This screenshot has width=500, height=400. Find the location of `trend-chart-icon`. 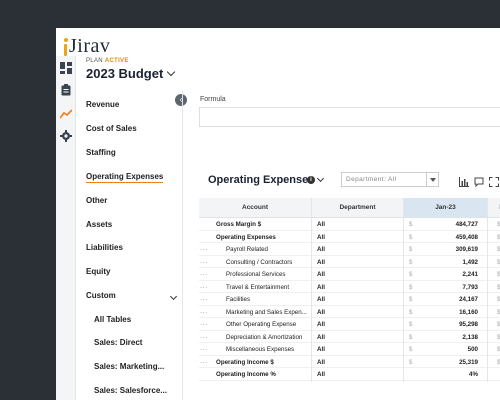

trend-chart-icon is located at coordinates (66, 114).